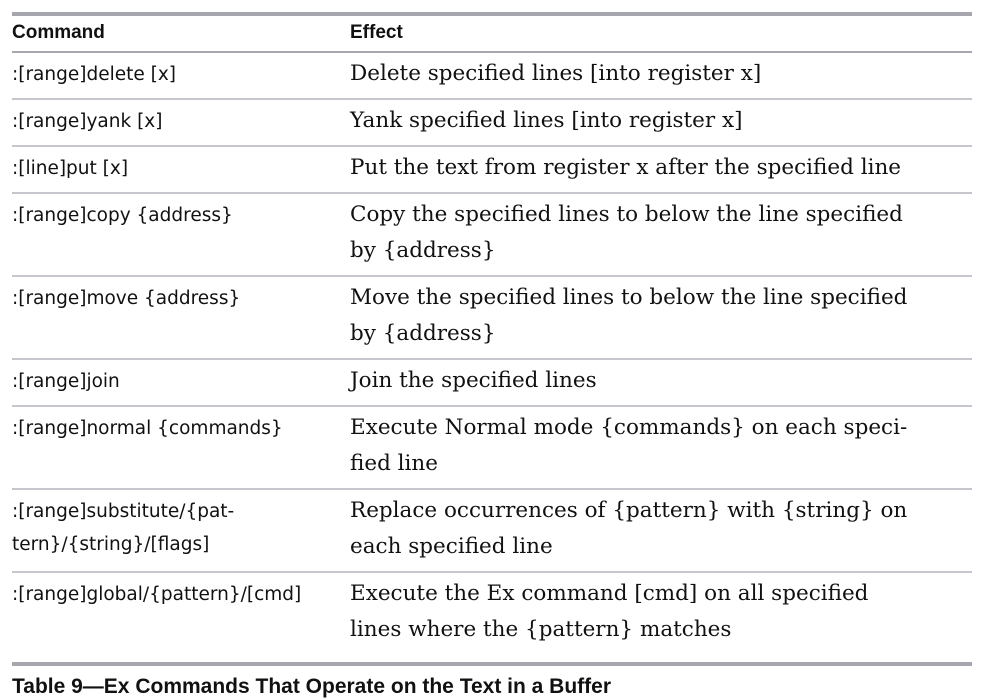 Image resolution: width=989 pixels, height=700 pixels. I want to click on command-text: :[range]global/{pattern}/[cmd], so click(157, 594).